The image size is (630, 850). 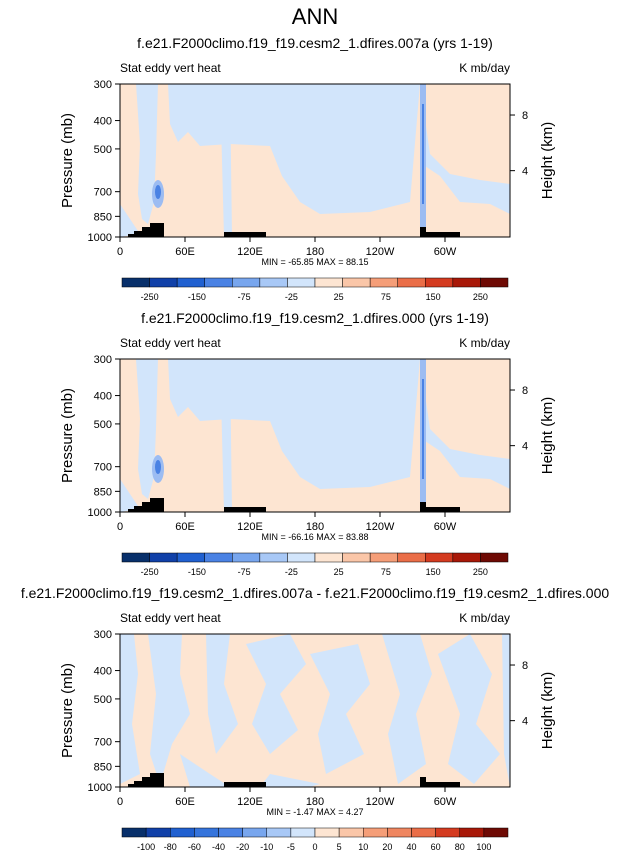 I want to click on x-tick-label: 60E, so click(x=185, y=802).